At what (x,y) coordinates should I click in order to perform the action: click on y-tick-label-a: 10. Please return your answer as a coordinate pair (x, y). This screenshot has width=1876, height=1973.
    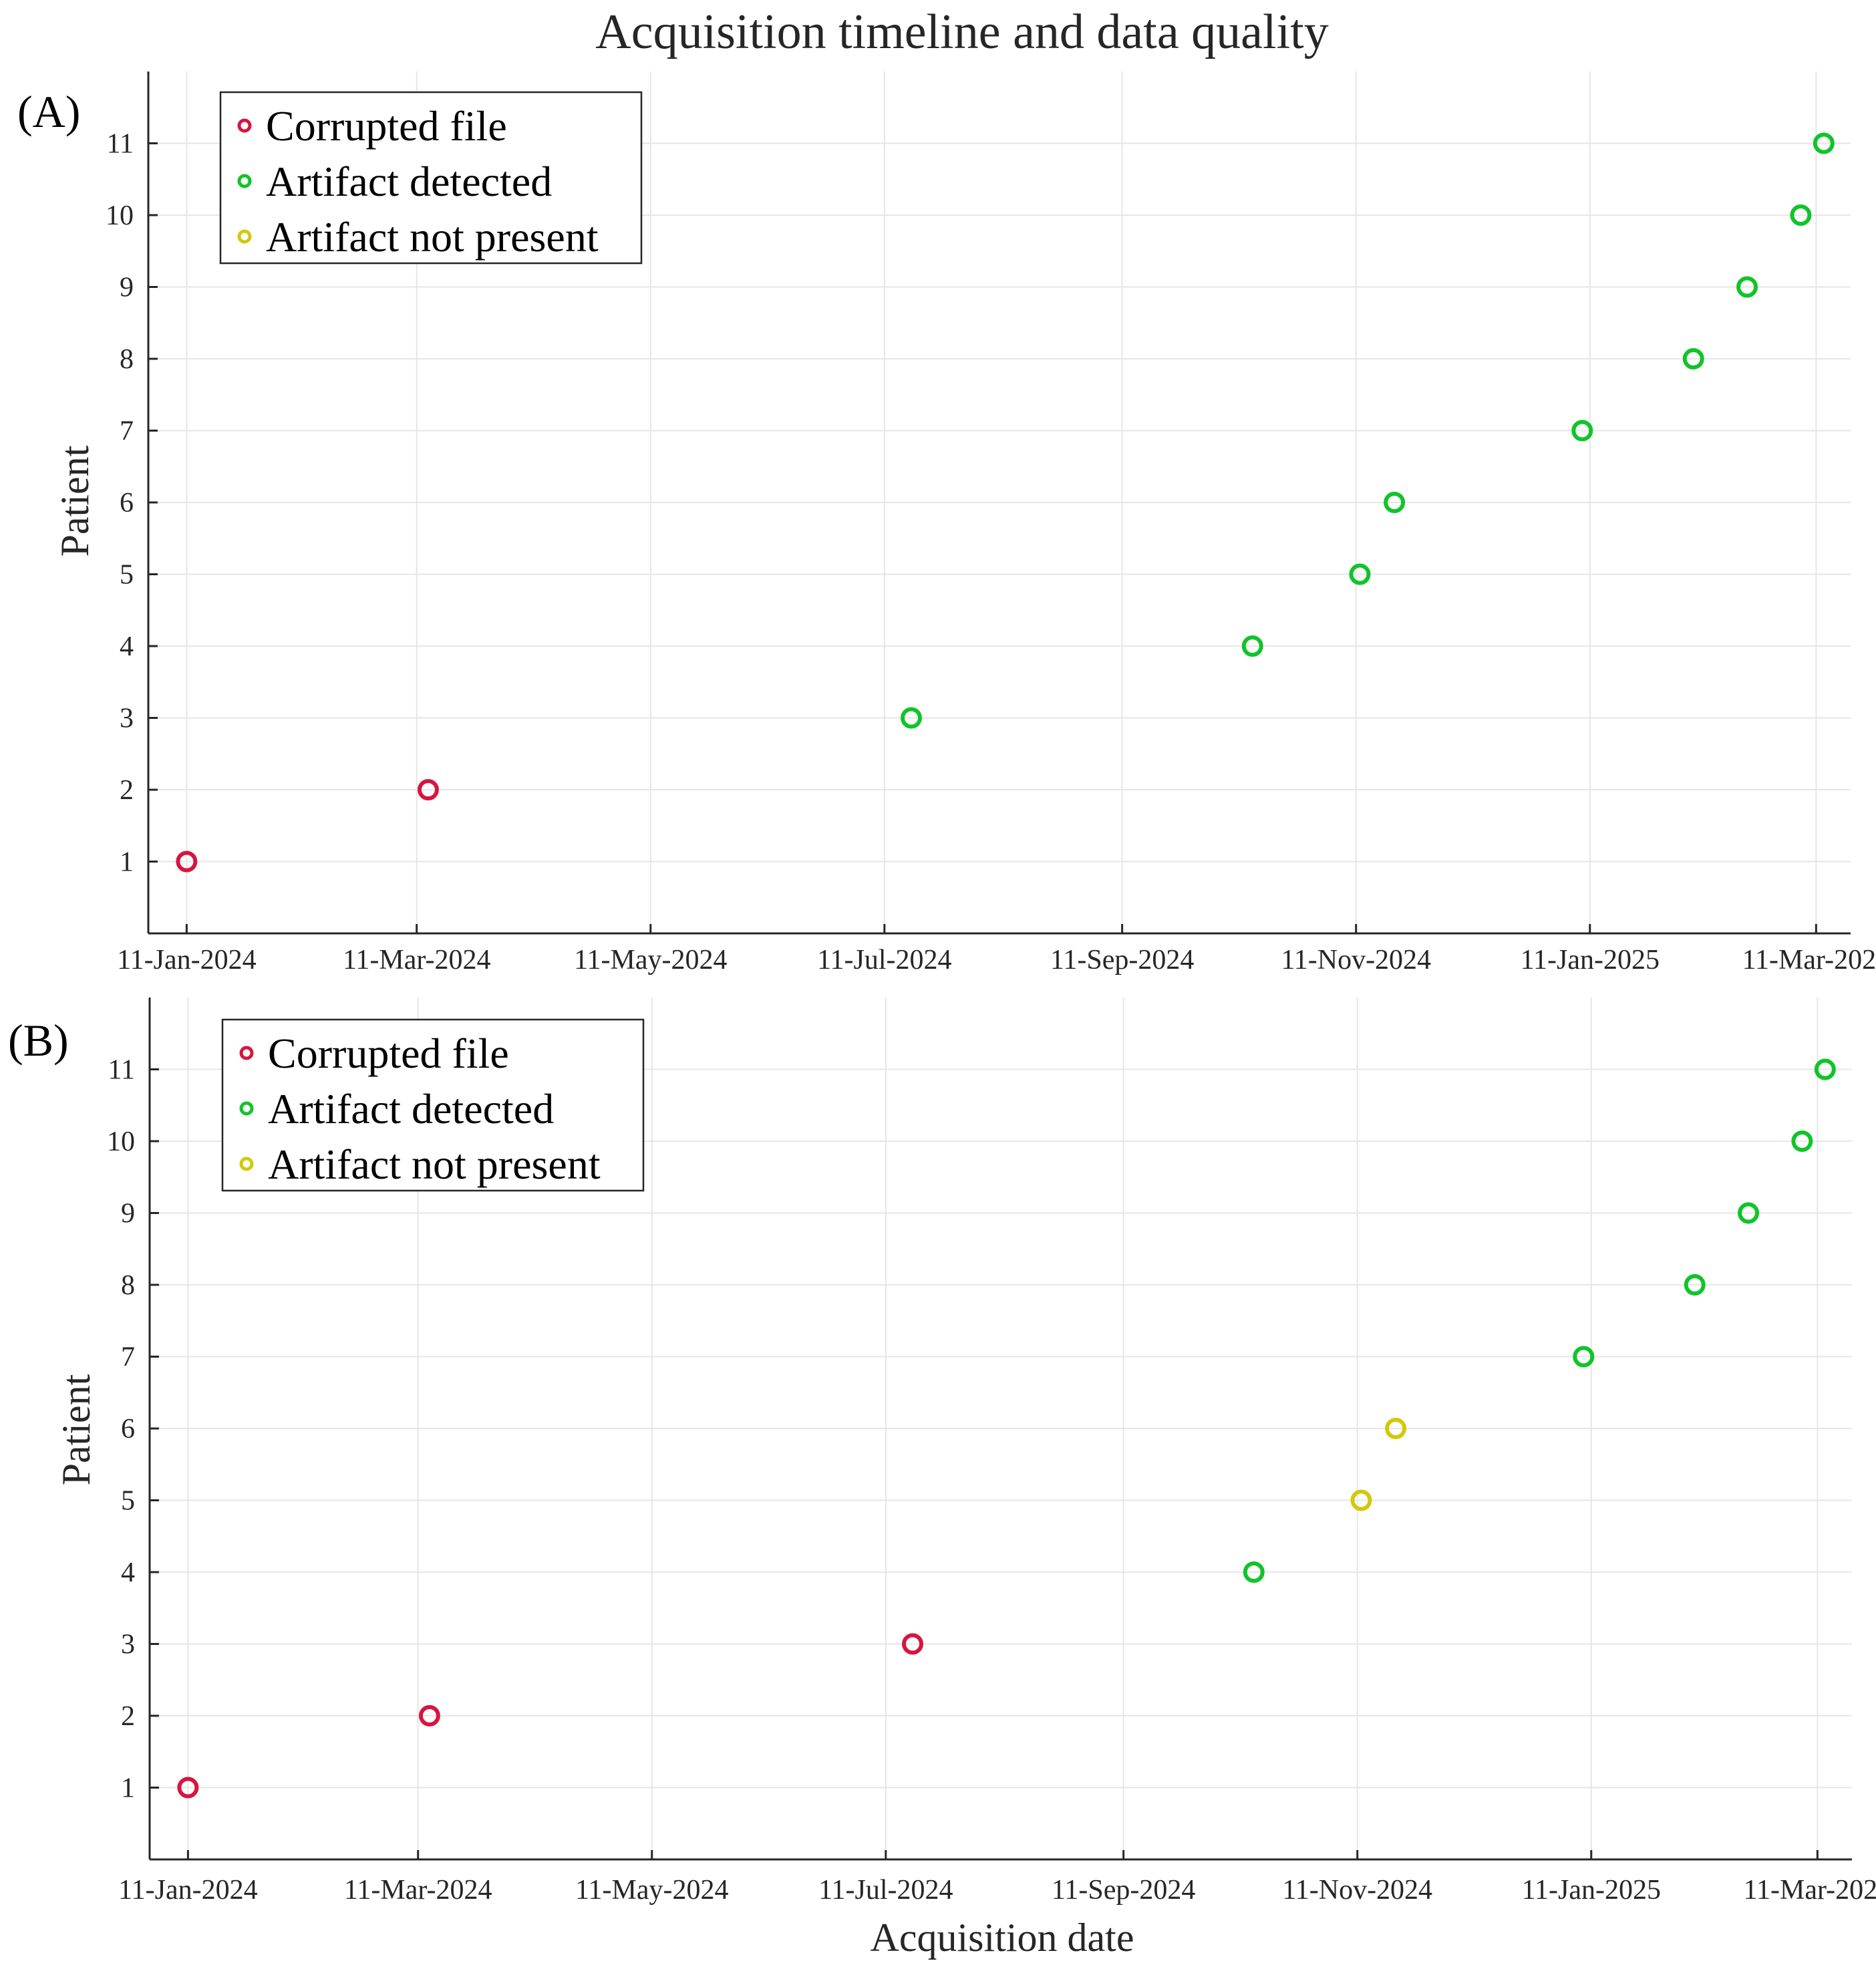
    Looking at the image, I should click on (120, 216).